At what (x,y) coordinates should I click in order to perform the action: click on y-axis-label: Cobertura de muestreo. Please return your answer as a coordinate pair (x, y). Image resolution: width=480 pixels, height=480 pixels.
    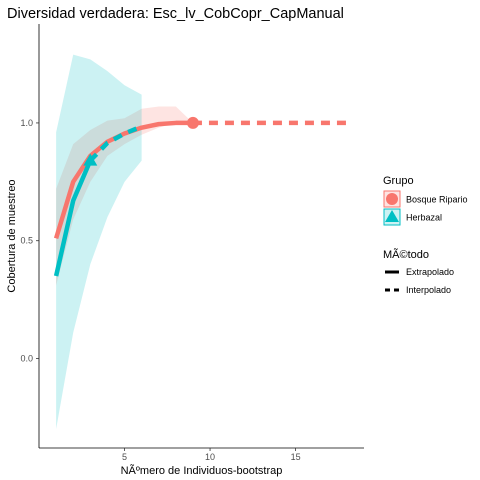
    Looking at the image, I should click on (12, 235).